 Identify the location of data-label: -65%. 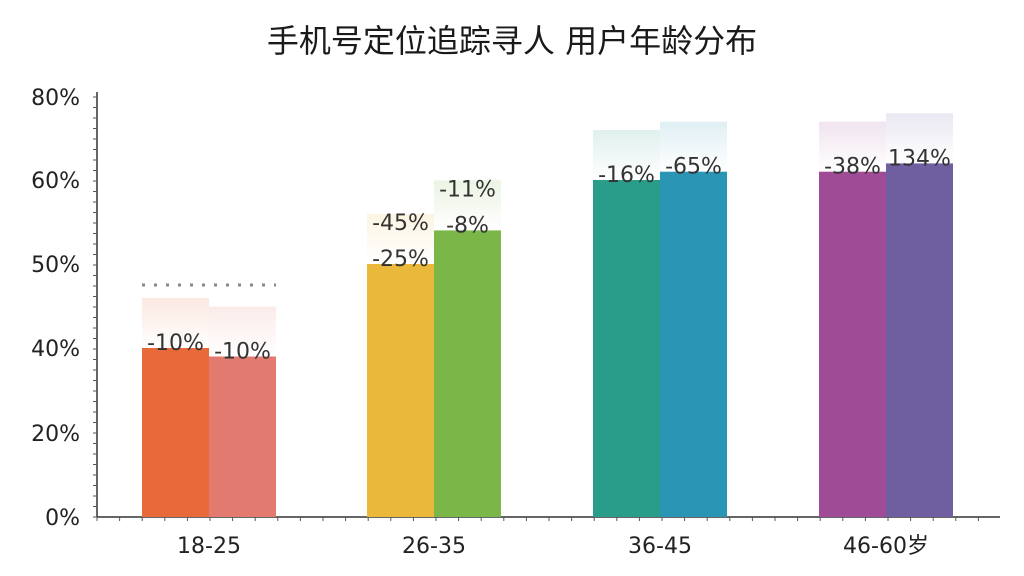
(693, 167).